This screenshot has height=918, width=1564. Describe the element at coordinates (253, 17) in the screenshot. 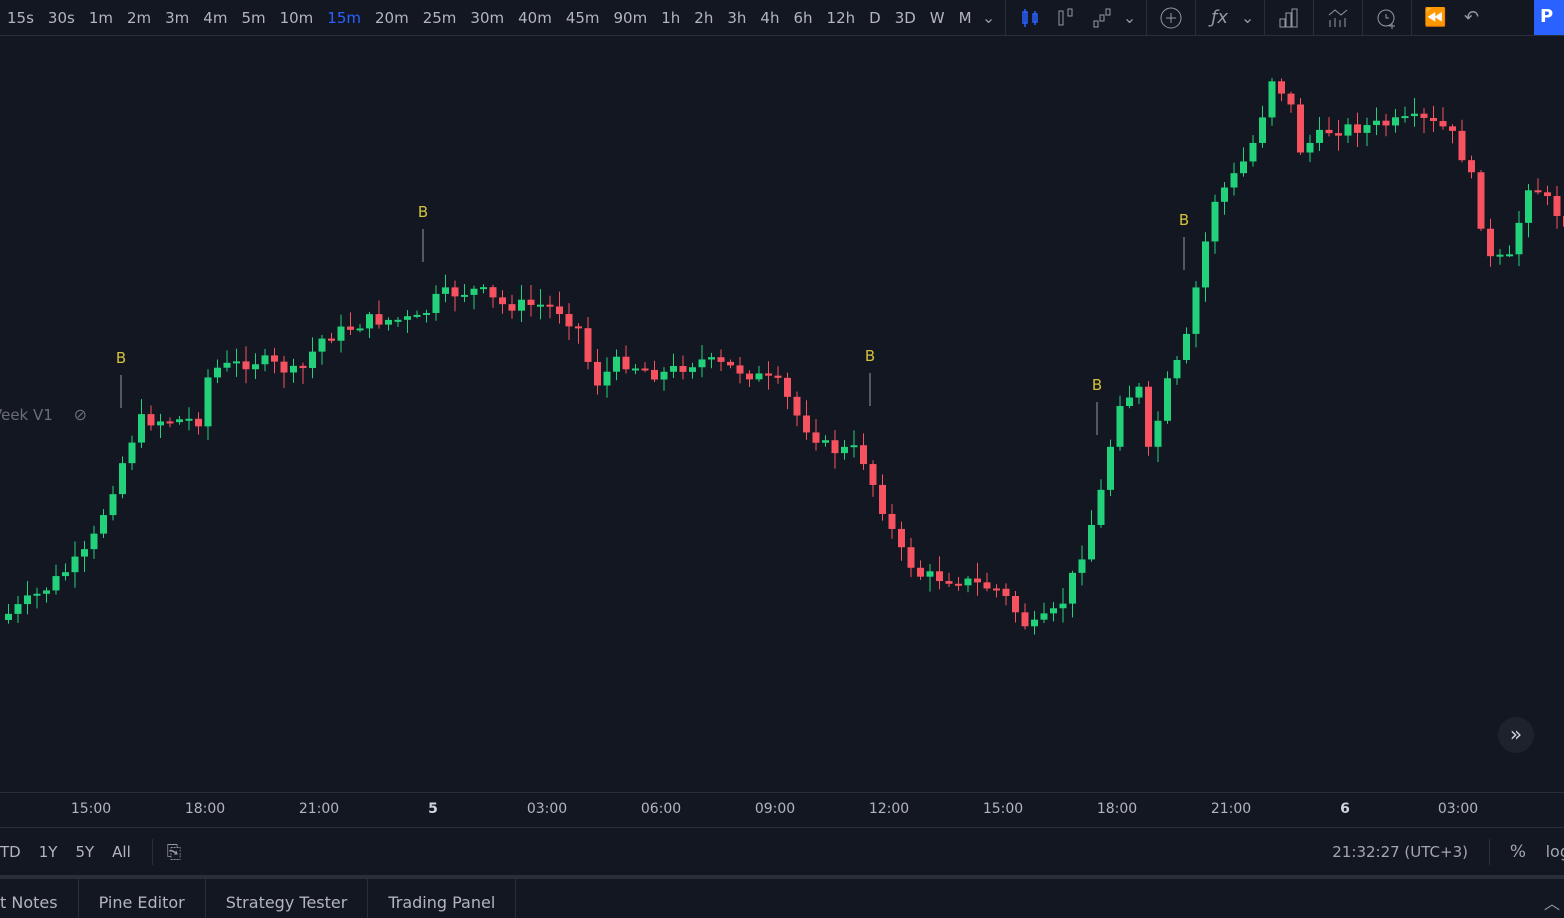

I see `interval-5m: 5m` at that location.